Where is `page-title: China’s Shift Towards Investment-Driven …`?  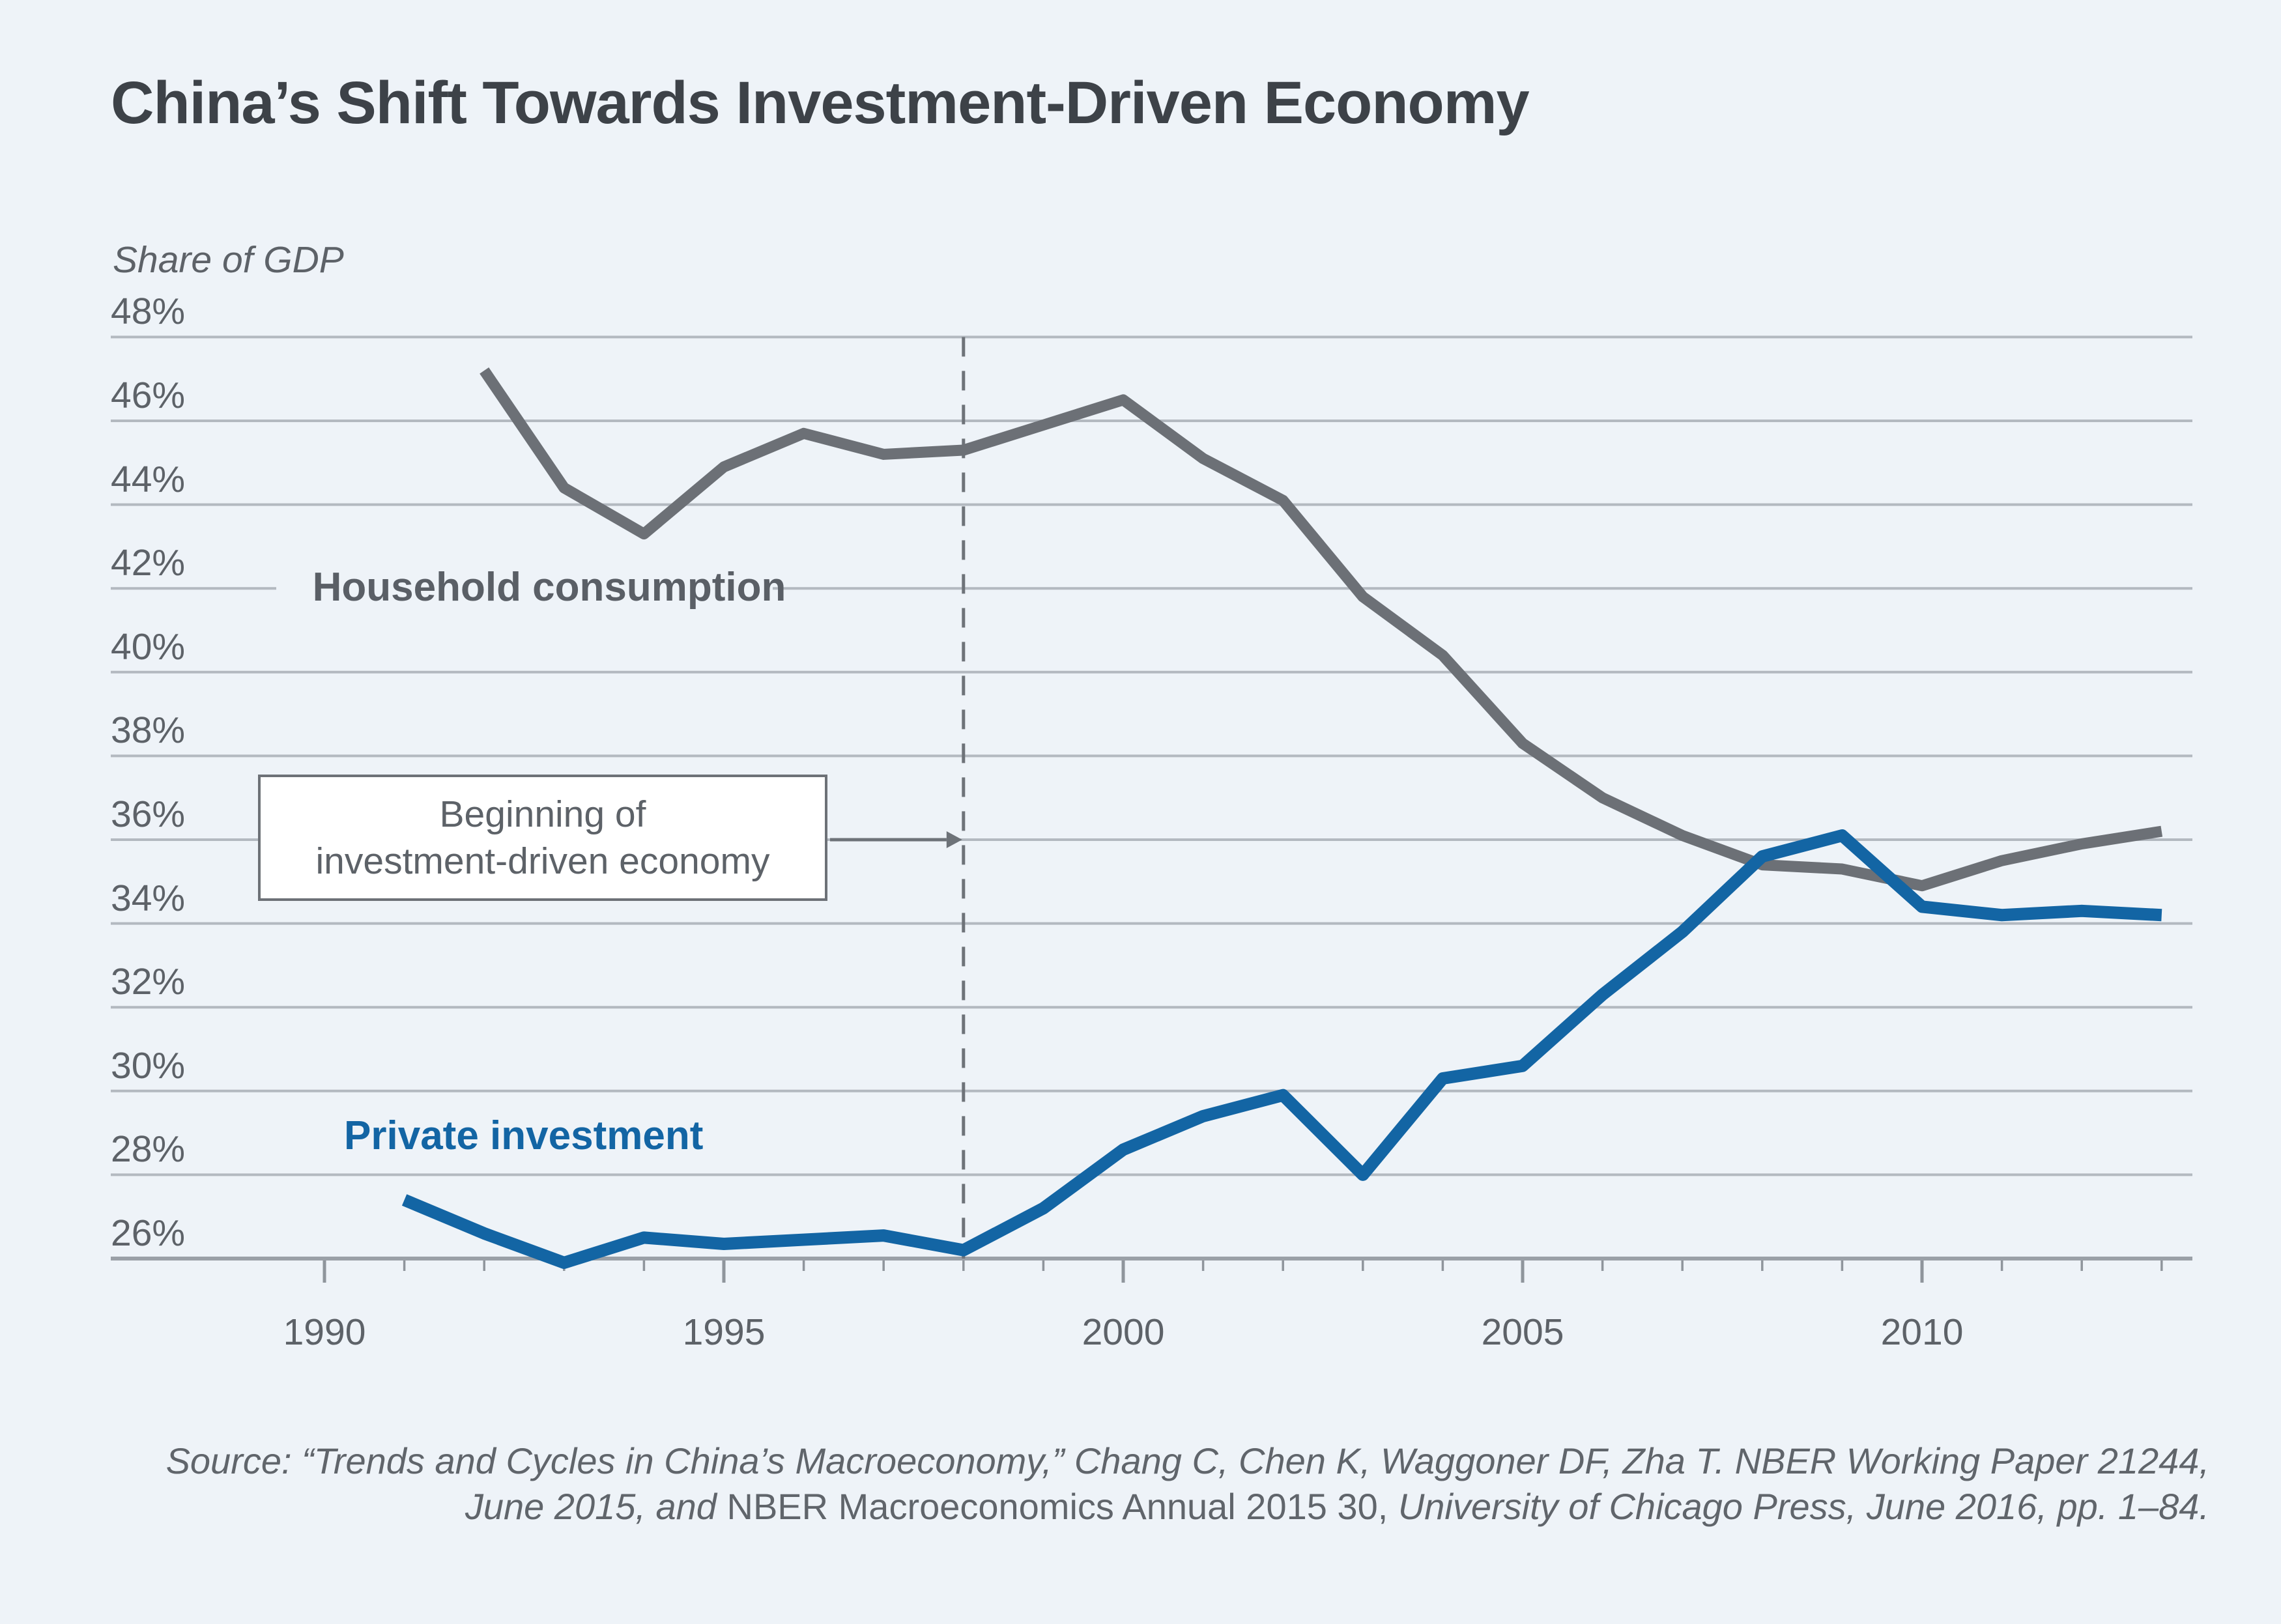 page-title: China’s Shift Towards Investment-Driven … is located at coordinates (820, 103).